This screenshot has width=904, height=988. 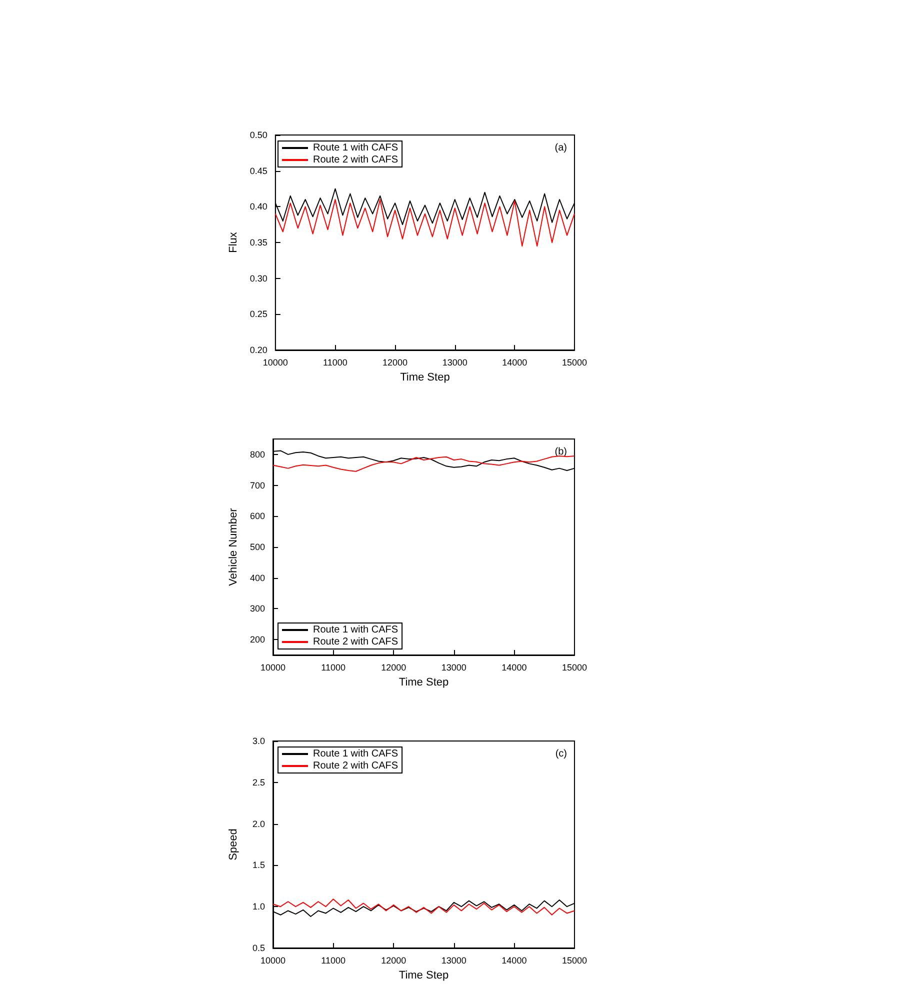 I want to click on y-tick-label: 400, so click(x=257, y=577).